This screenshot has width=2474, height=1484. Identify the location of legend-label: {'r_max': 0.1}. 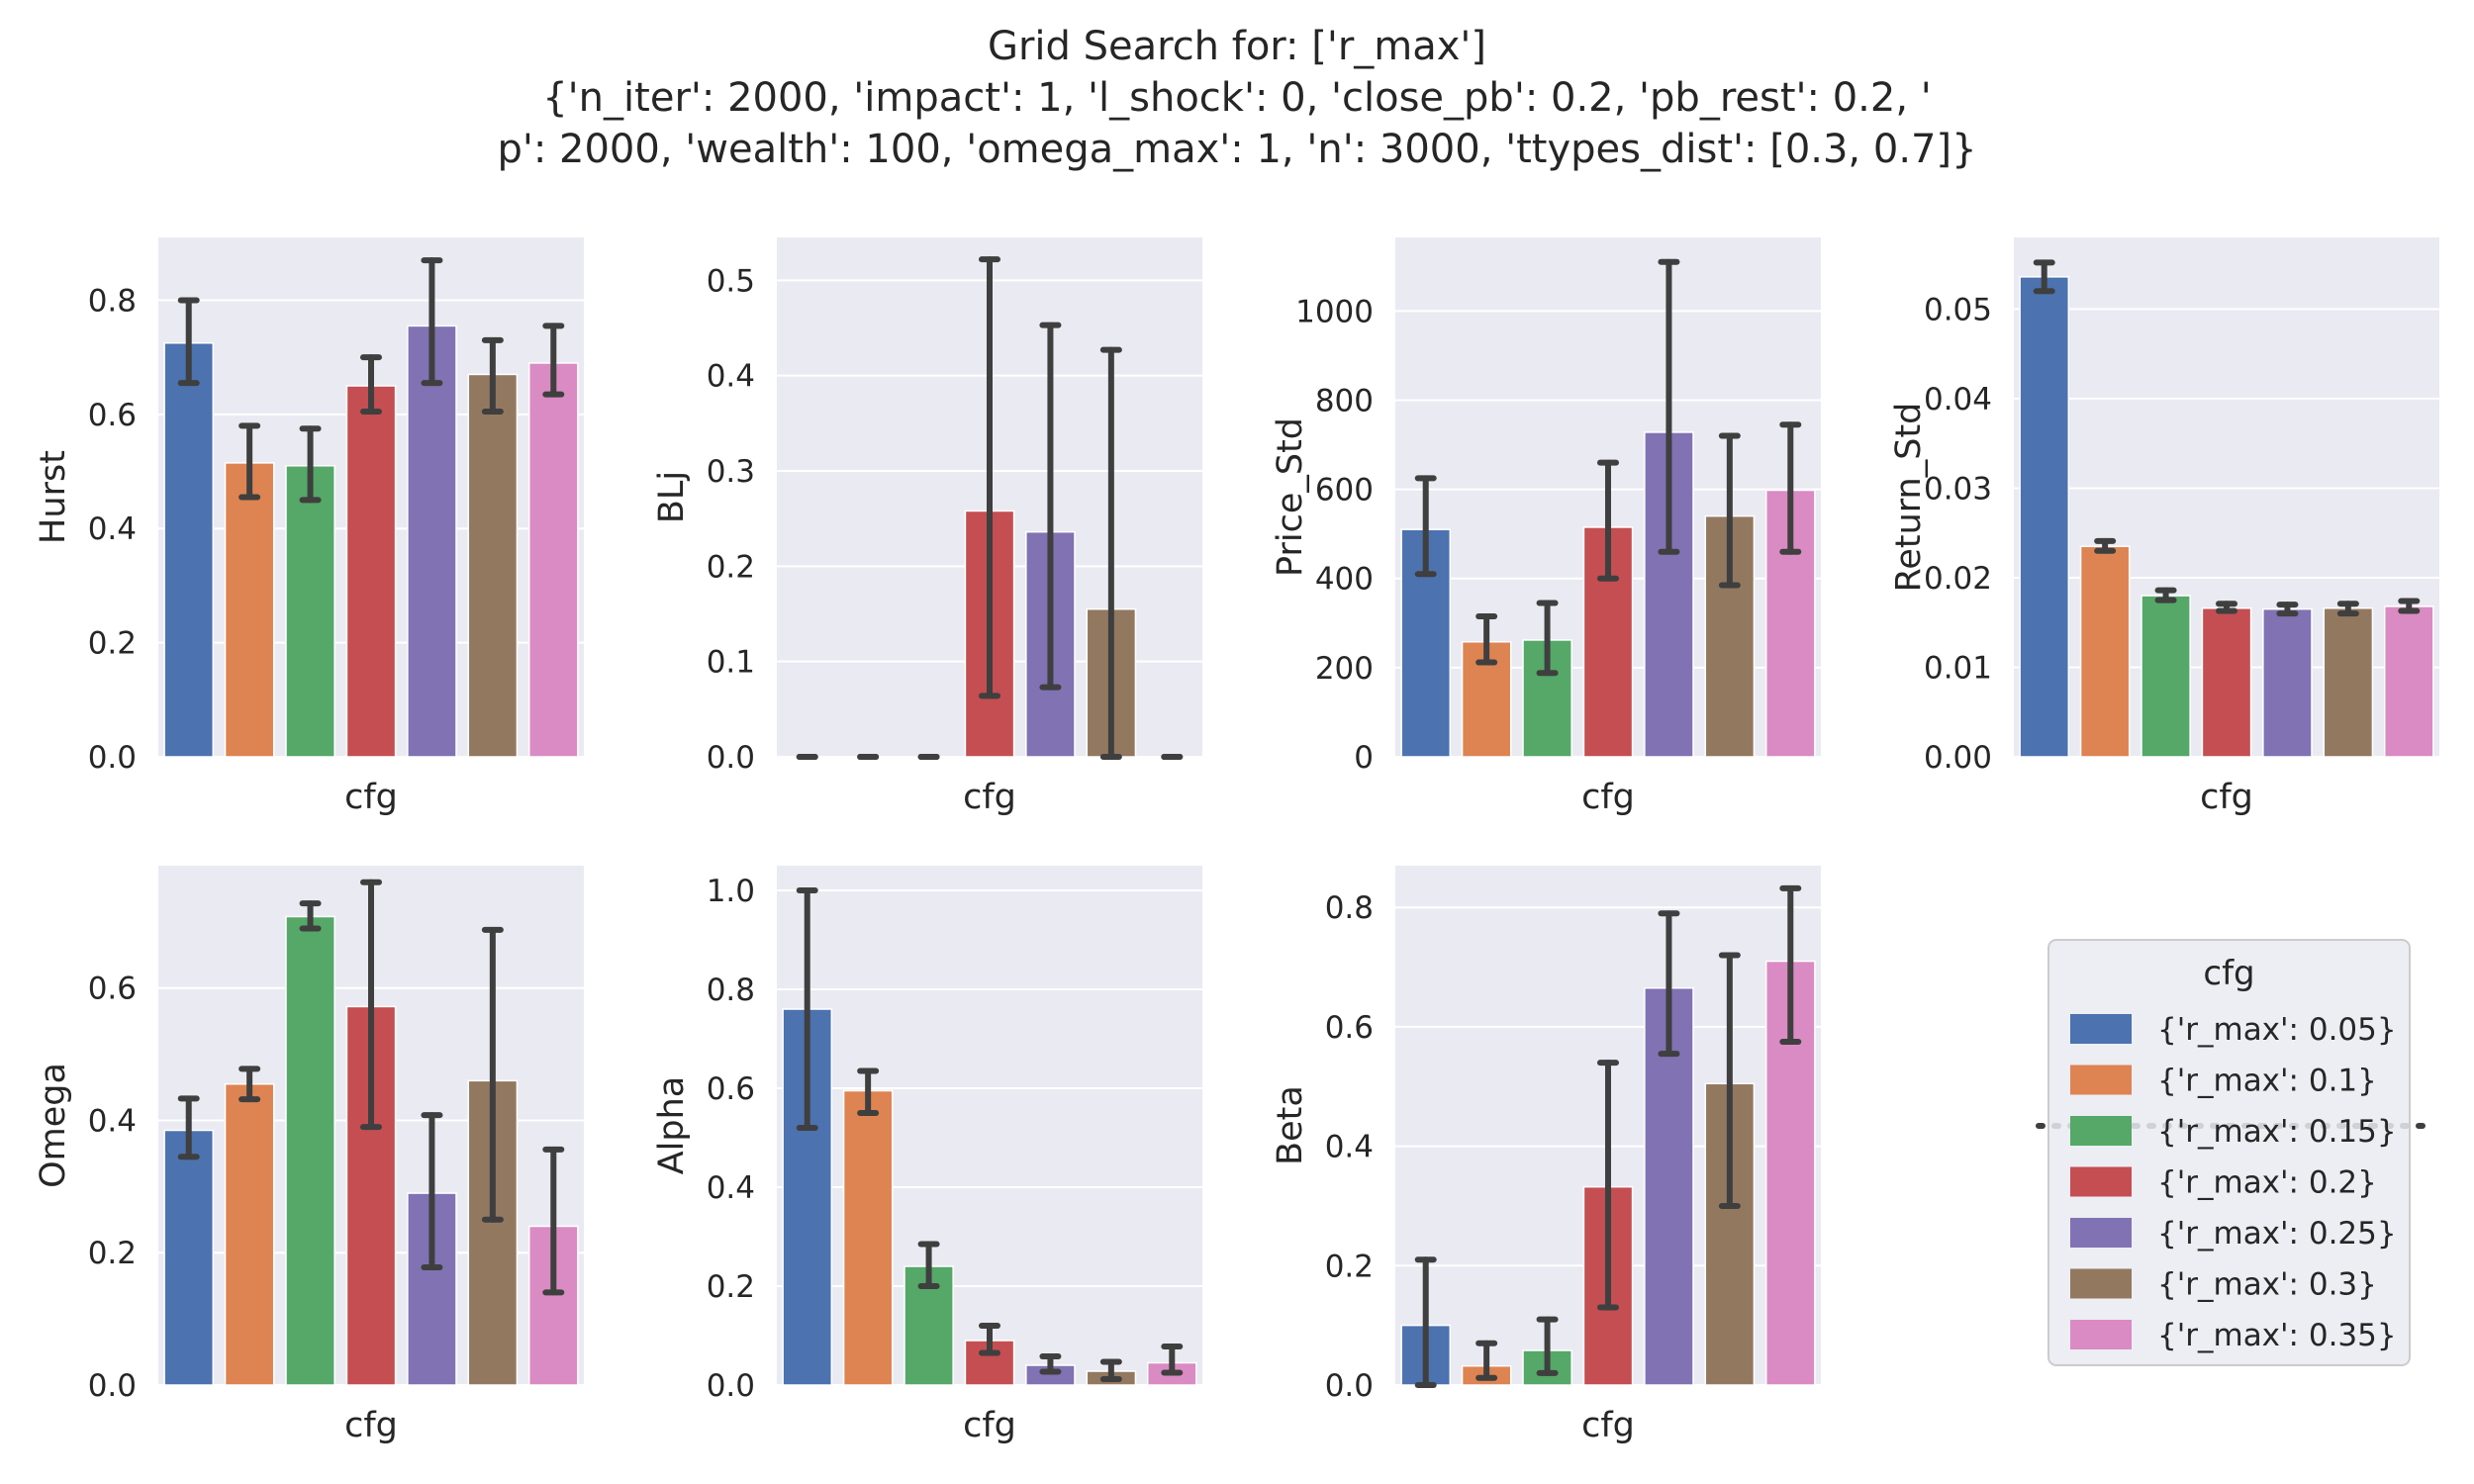
(2267, 1081).